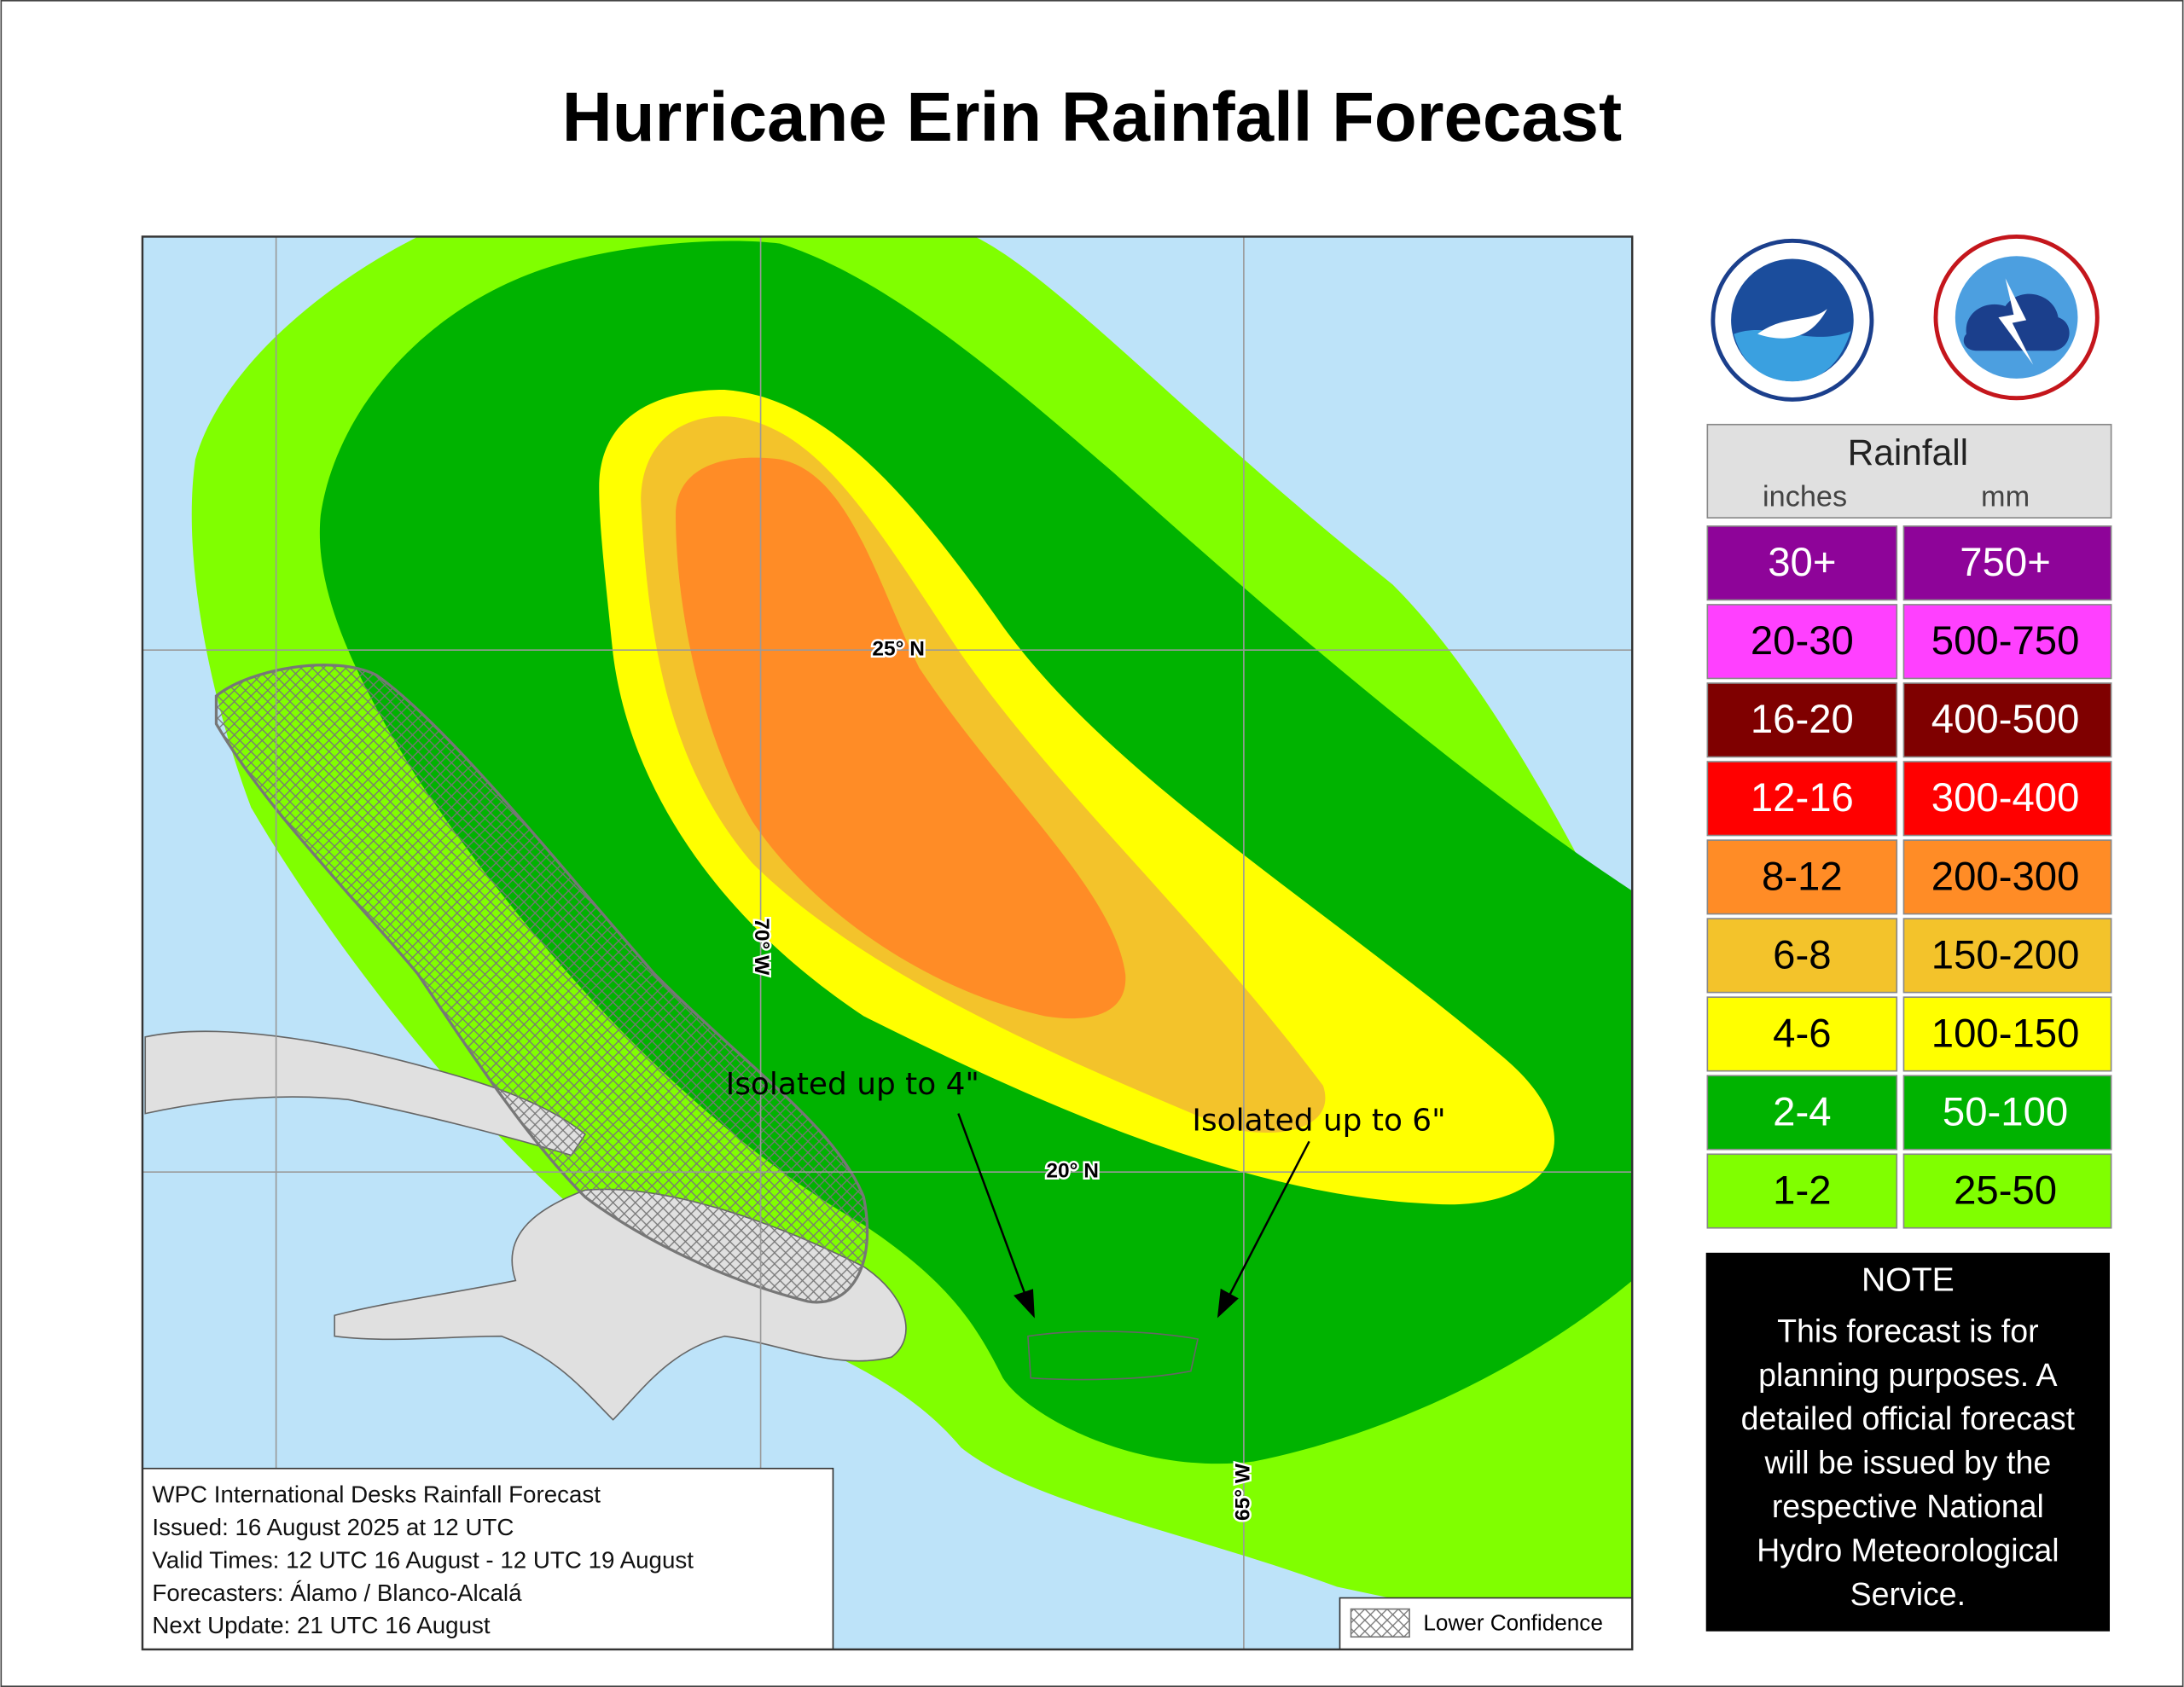 This screenshot has width=2184, height=1687. I want to click on noaa-logo, so click(1792, 320).